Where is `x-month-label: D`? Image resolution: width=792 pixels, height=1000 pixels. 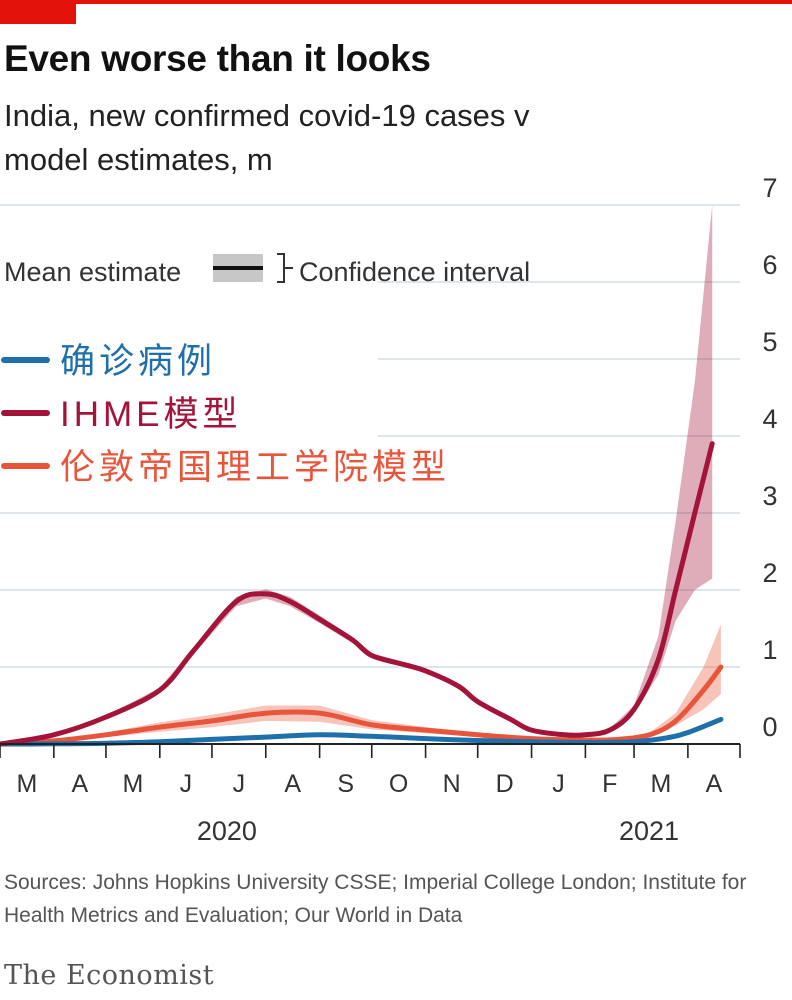
x-month-label: D is located at coordinates (505, 784).